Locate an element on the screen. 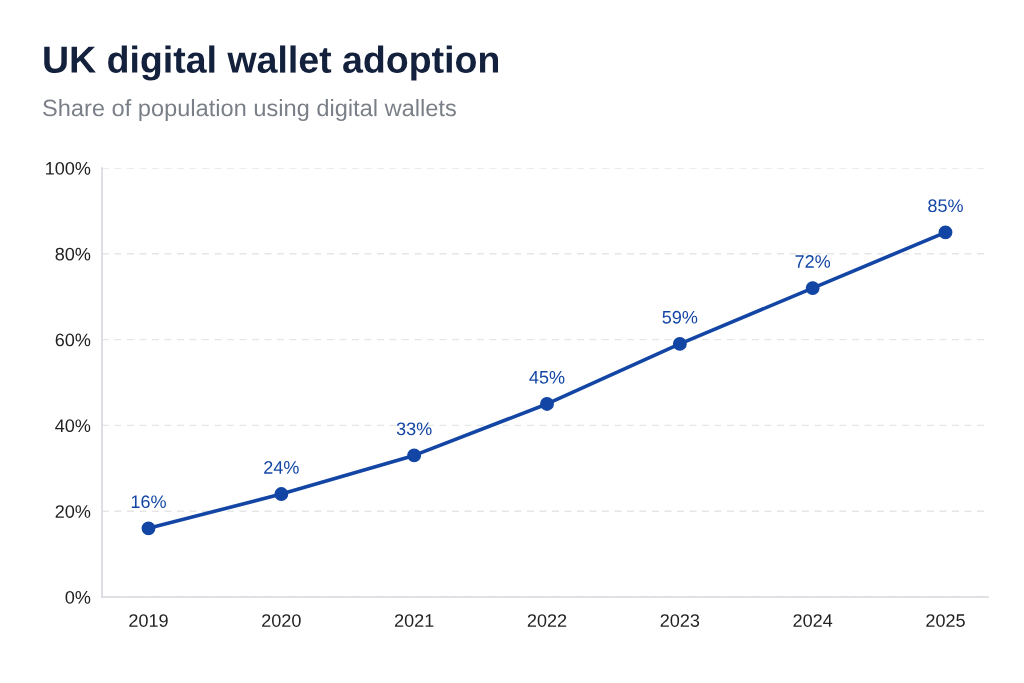  y-tick-label: 100% is located at coordinates (68, 168).